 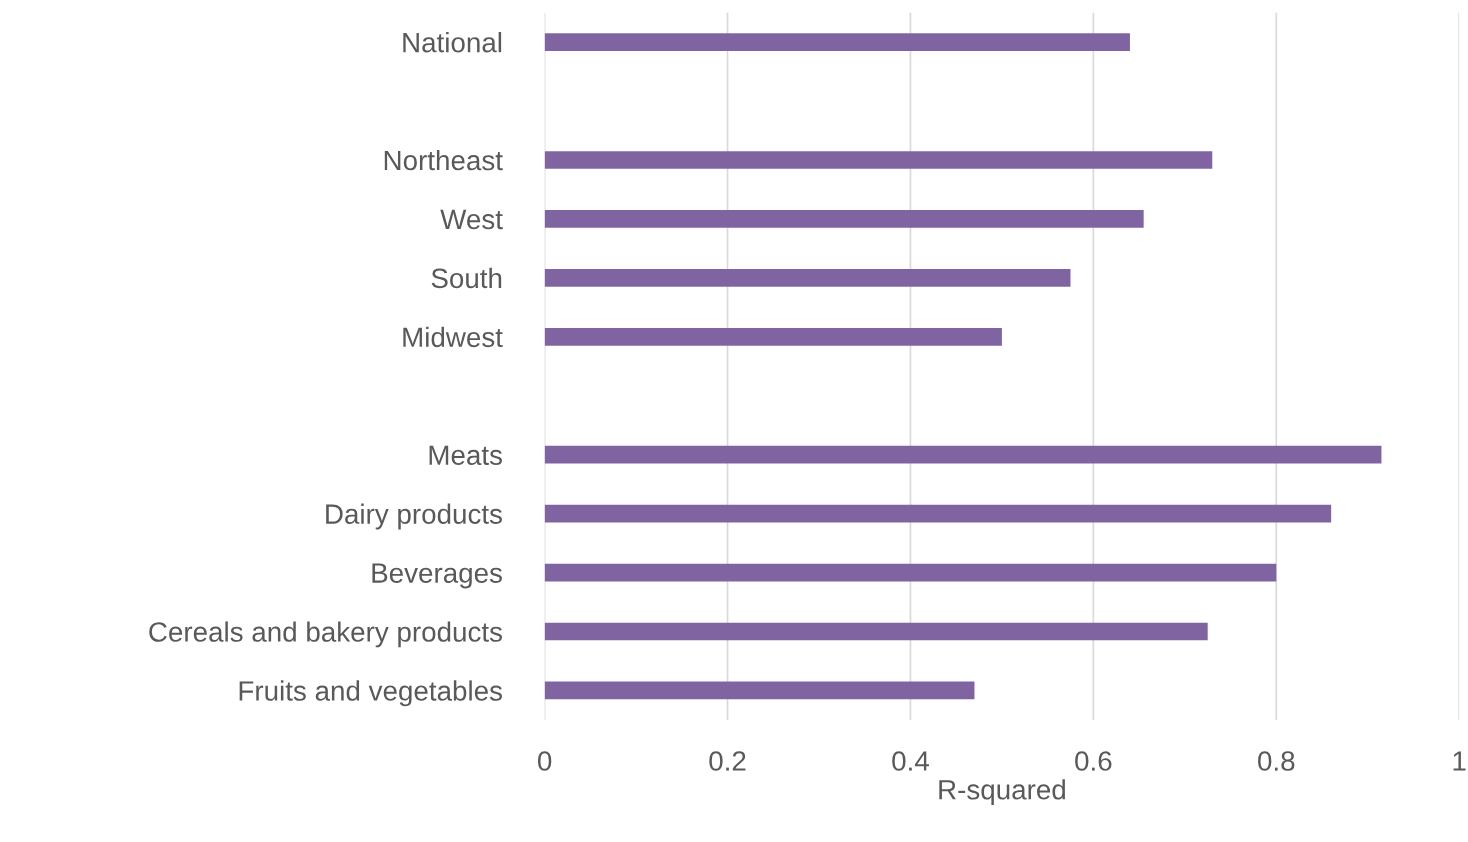 I want to click on x-axis-title: R-squared, so click(x=1002, y=792).